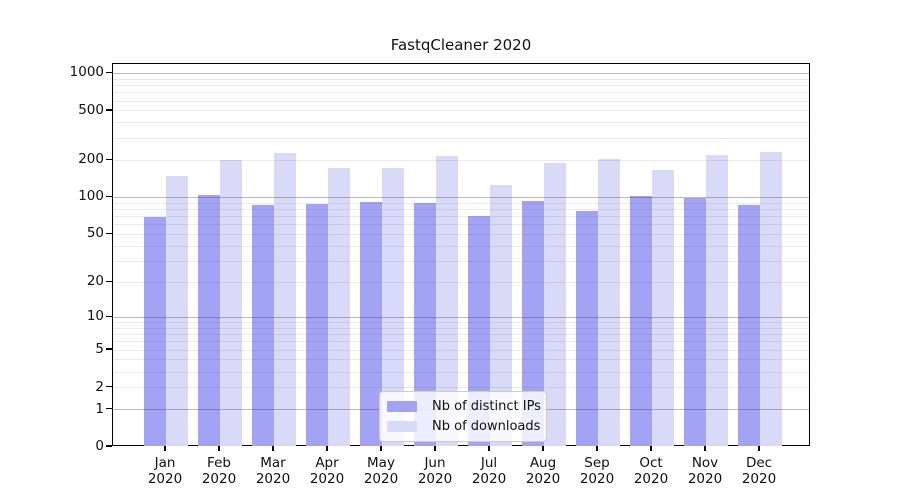  What do you see at coordinates (99, 349) in the screenshot?
I see `y-axis-tick-label: 5` at bounding box center [99, 349].